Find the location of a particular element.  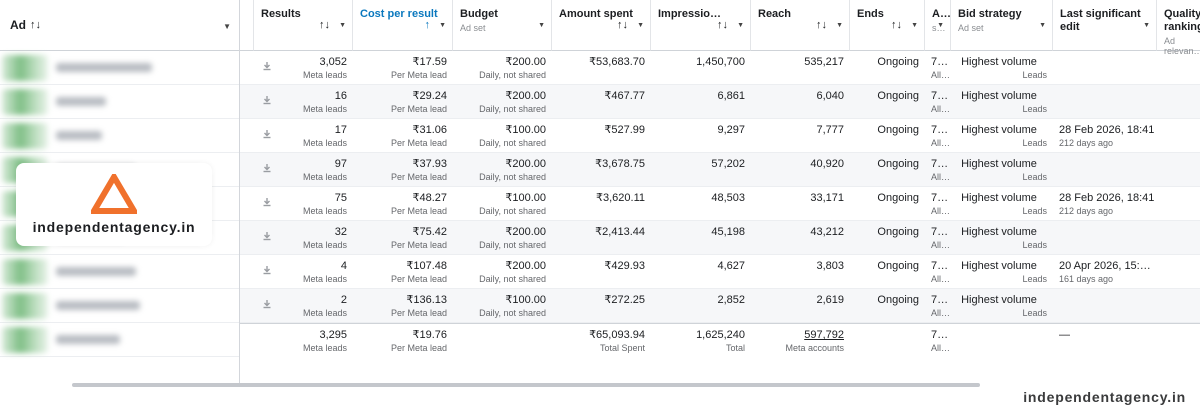

cell-value: Ongoing is located at coordinates (898, 164).